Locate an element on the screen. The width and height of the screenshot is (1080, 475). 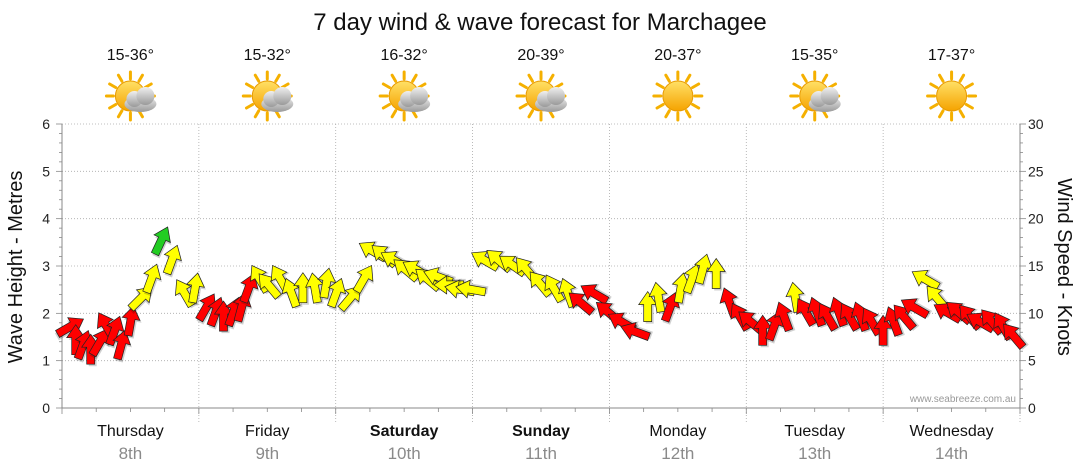
day-temperature: 16-32° is located at coordinates (403, 55).